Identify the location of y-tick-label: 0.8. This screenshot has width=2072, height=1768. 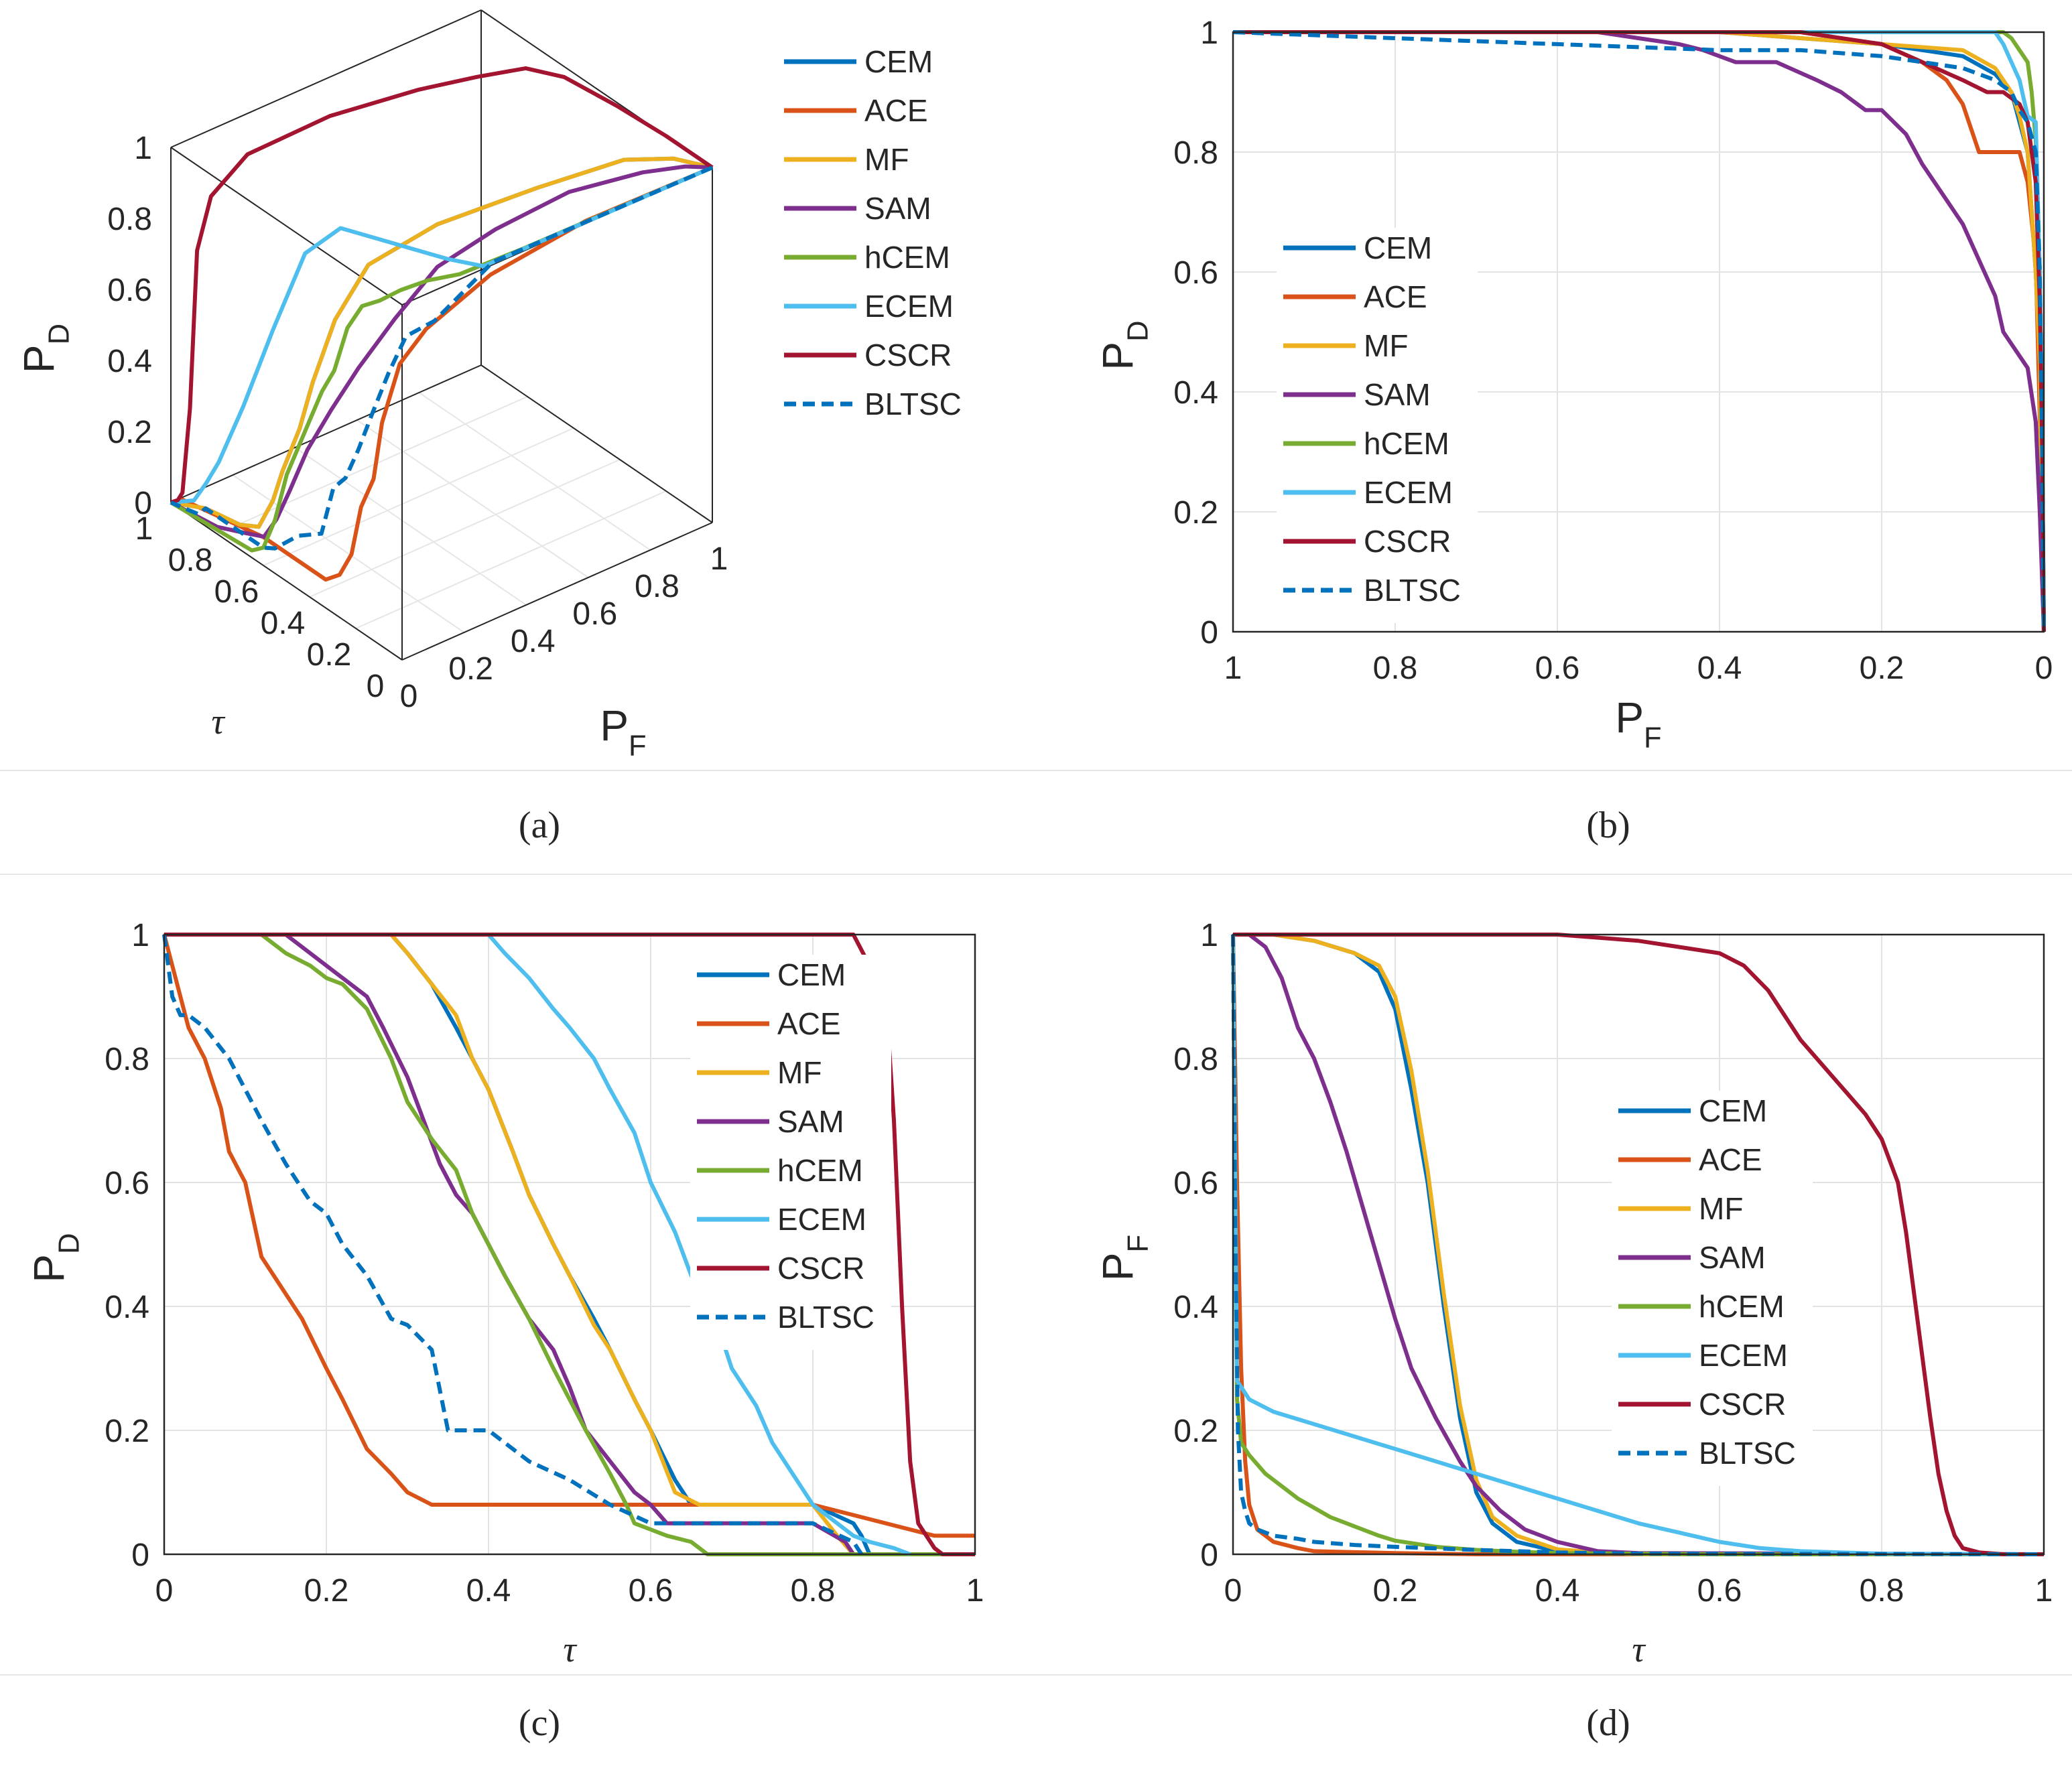
(190, 560).